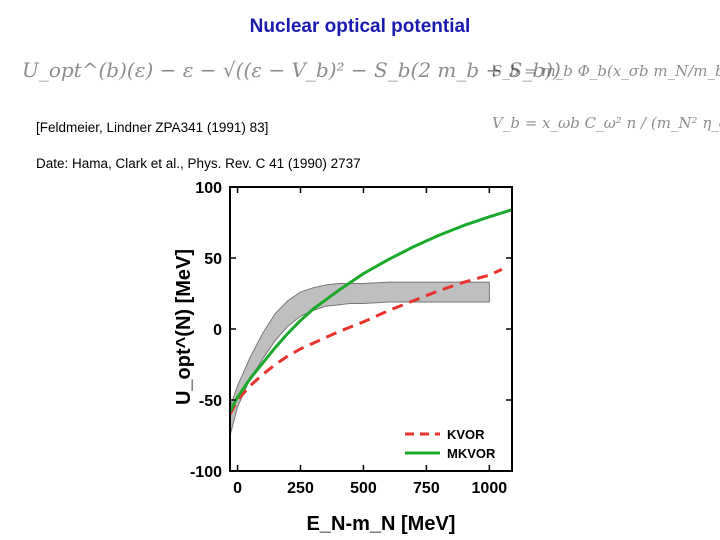 The image size is (720, 540). Describe the element at coordinates (606, 71) in the screenshot. I see `sb-formula: S_b = m_b Φ_b(x_σb m_N/m_b f) − m_b` at that location.